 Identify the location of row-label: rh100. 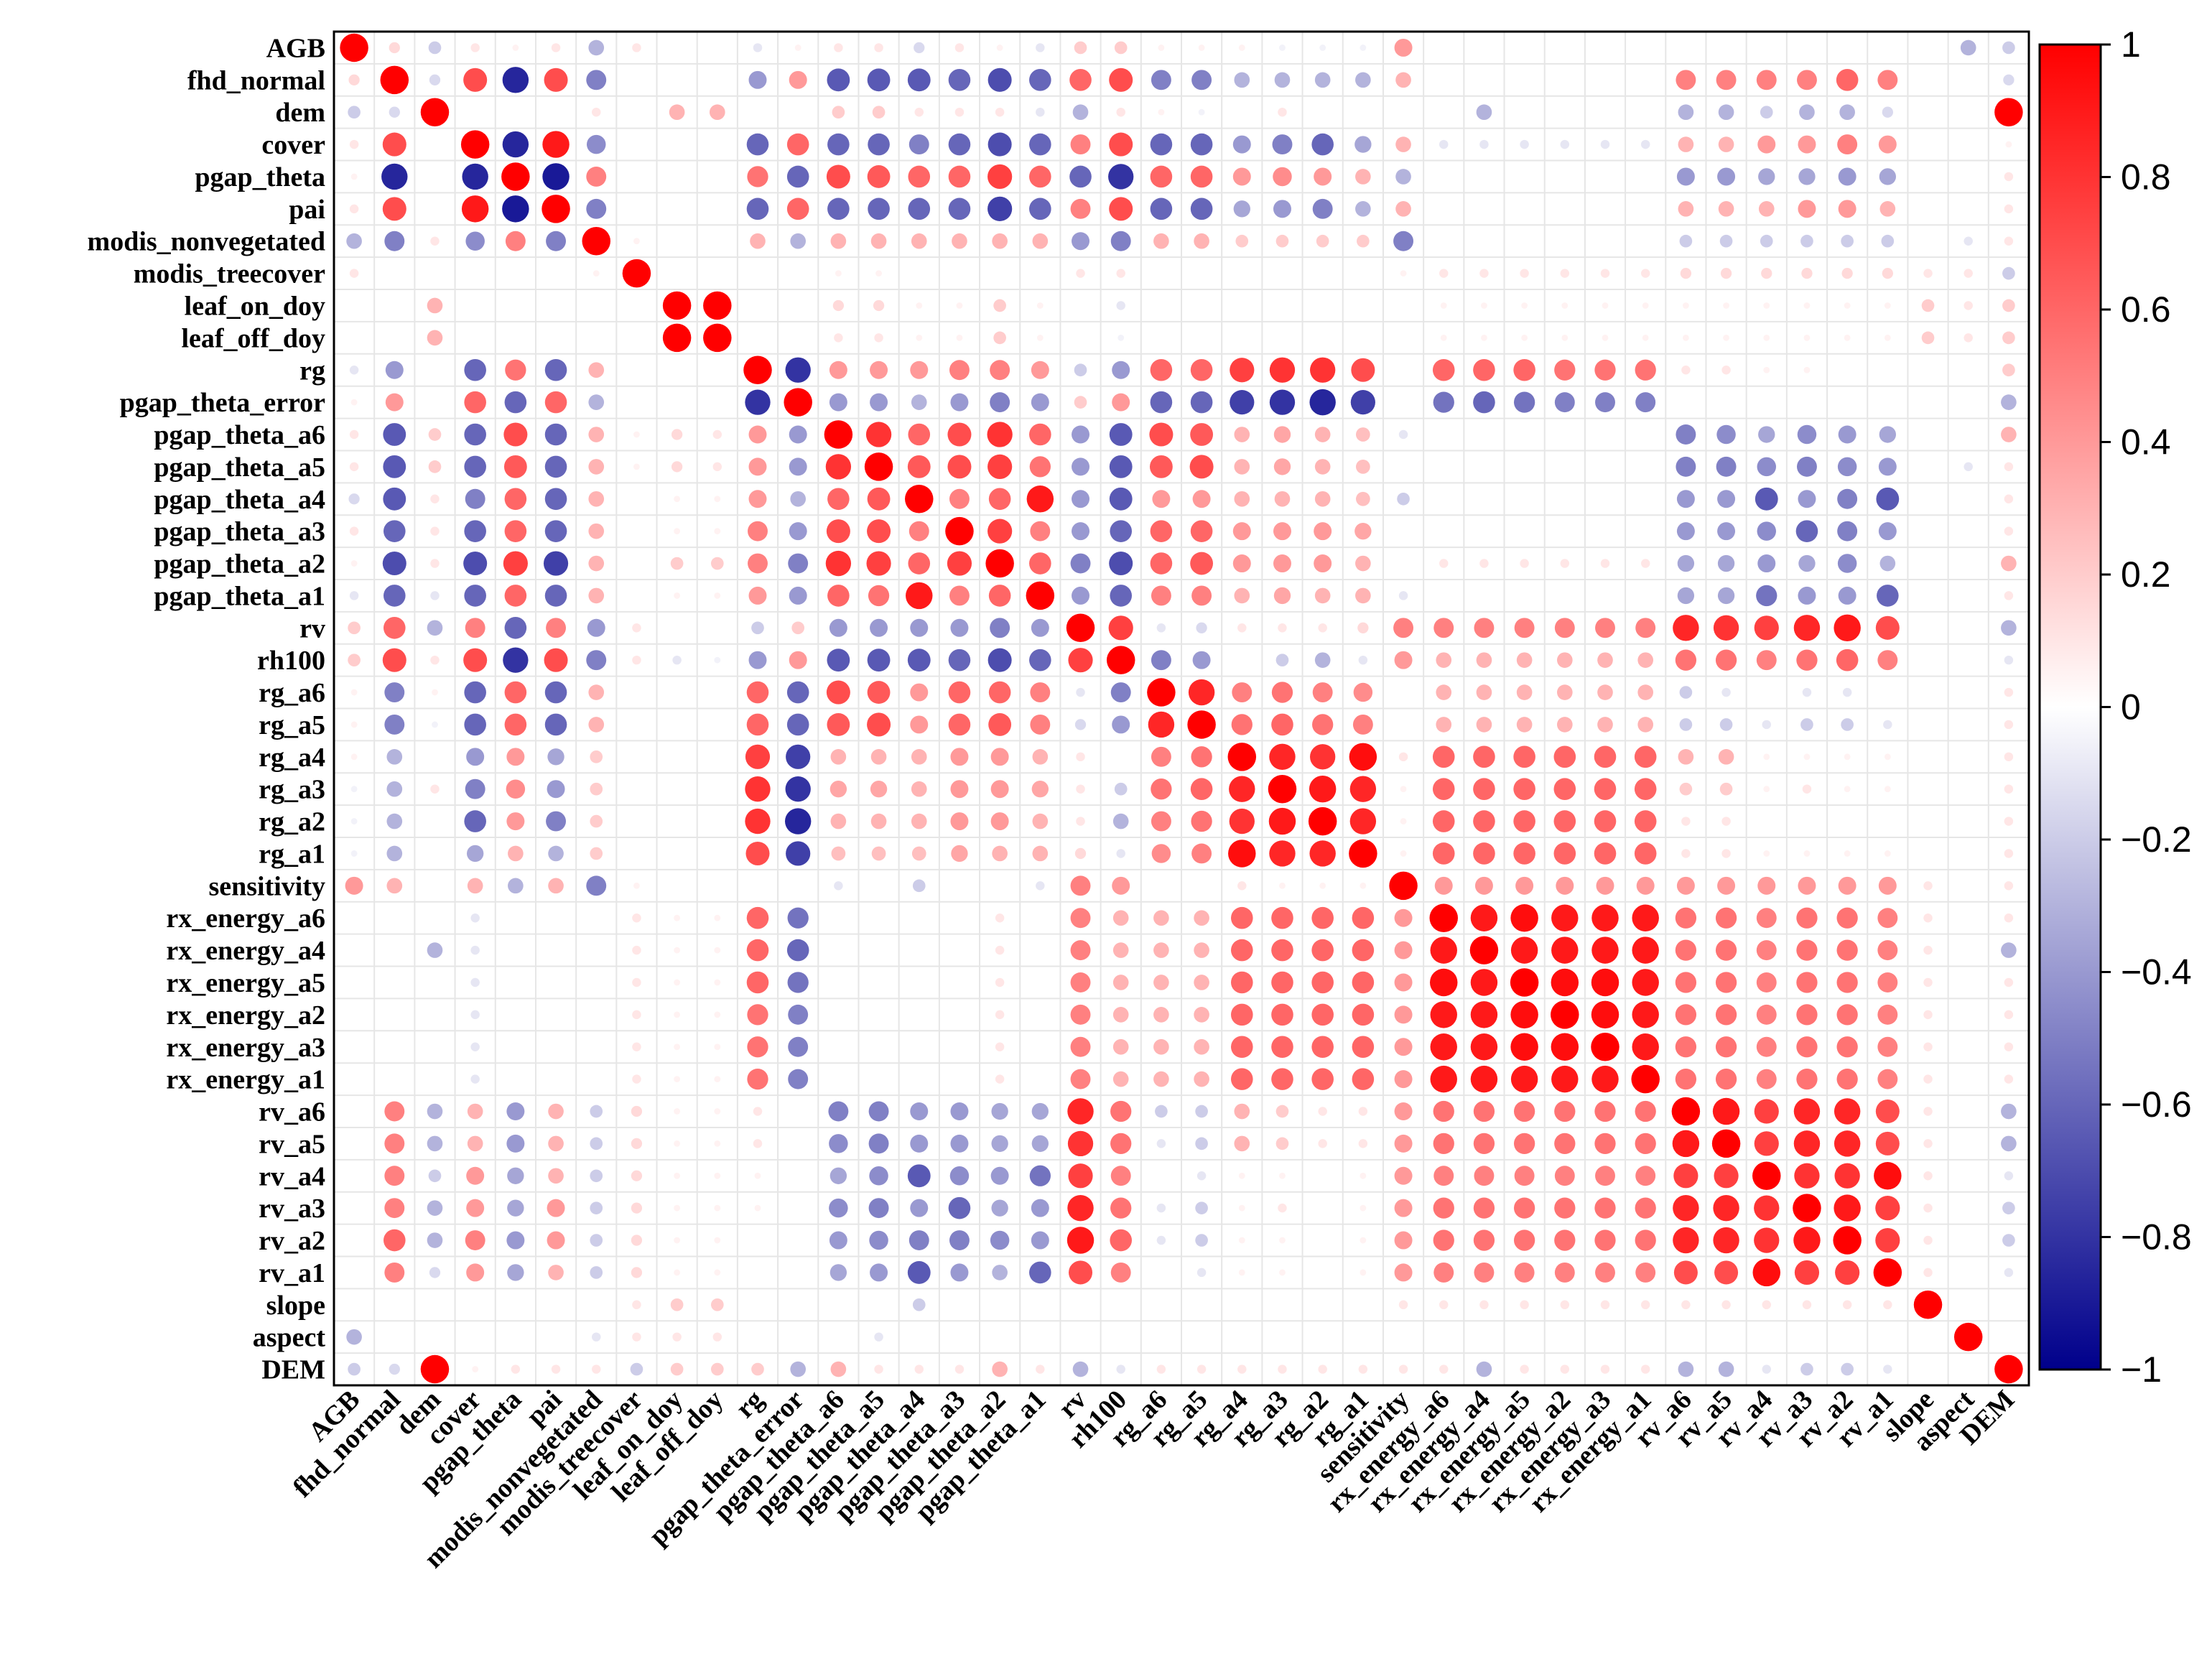
(291, 661).